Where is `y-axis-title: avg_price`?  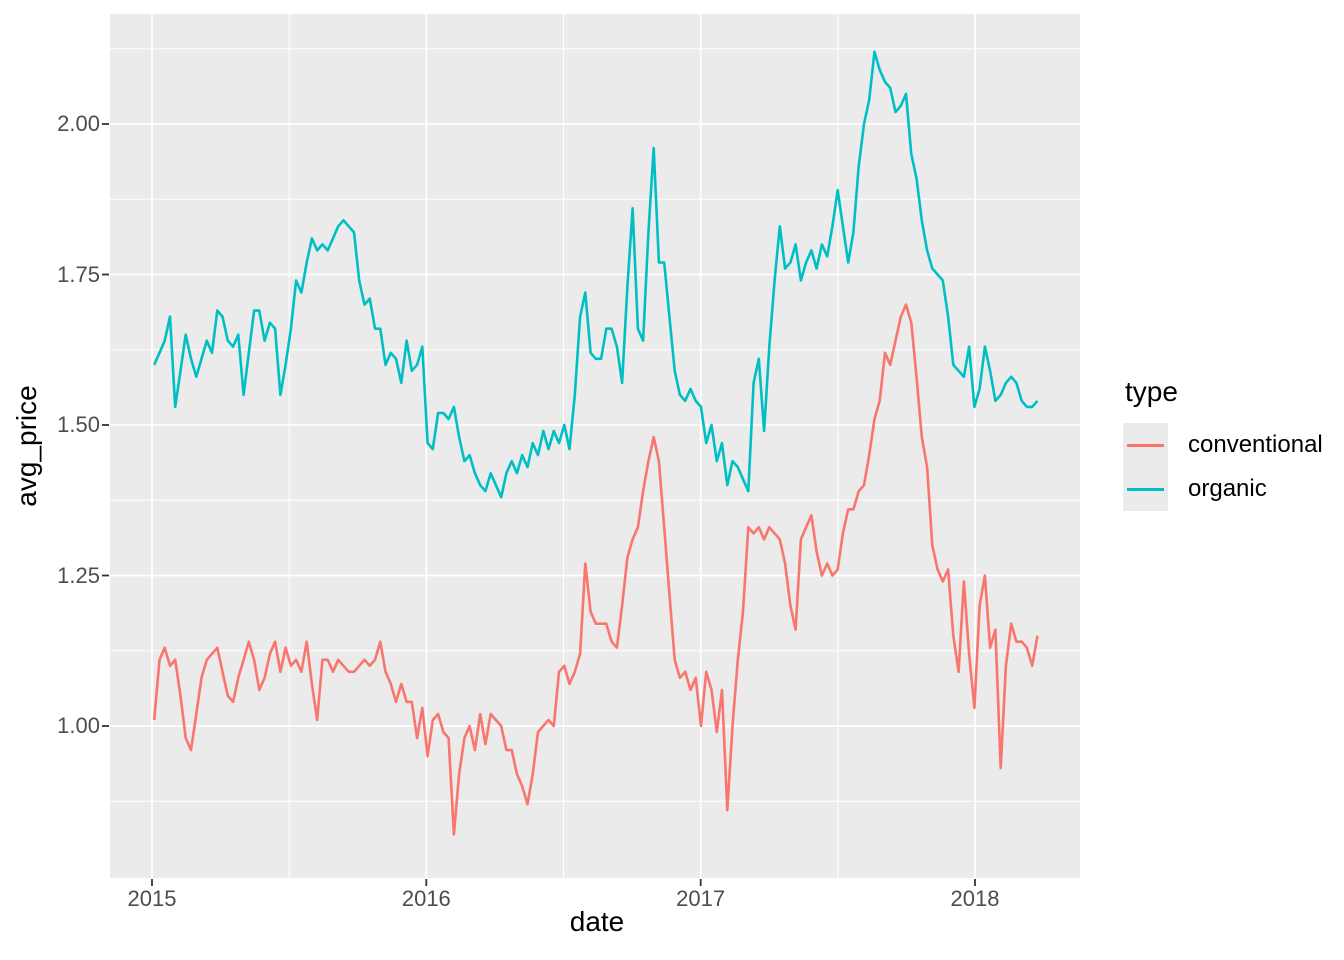 y-axis-title: avg_price is located at coordinates (26, 446).